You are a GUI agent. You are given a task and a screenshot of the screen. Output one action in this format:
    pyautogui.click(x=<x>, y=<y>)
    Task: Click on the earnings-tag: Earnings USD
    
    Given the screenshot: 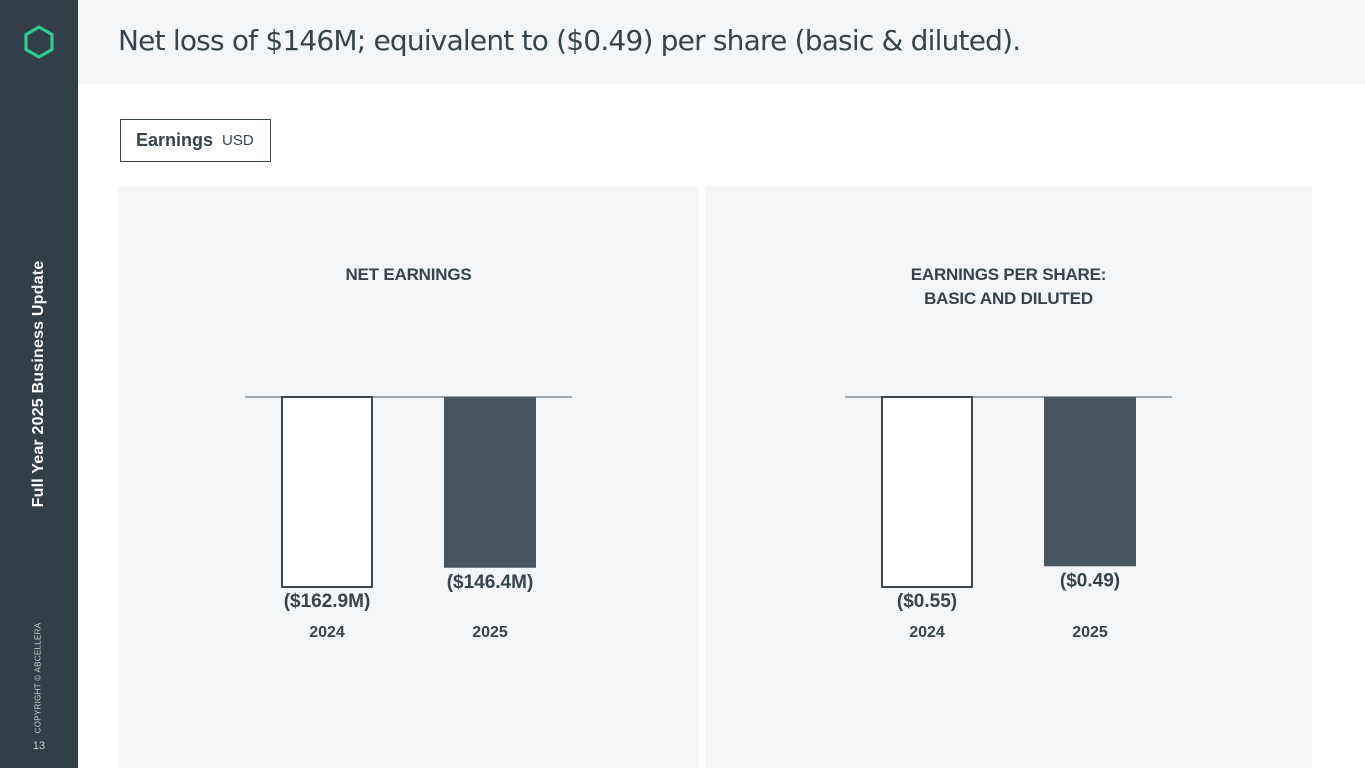 What is the action you would take?
    pyautogui.click(x=195, y=140)
    